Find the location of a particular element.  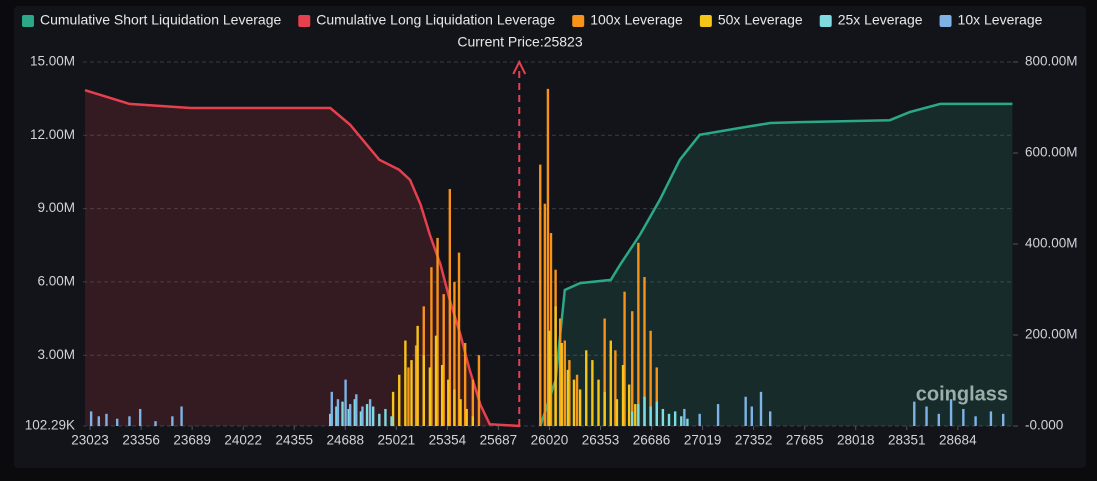

y2-tick-label: 200.00M is located at coordinates (1051, 334).